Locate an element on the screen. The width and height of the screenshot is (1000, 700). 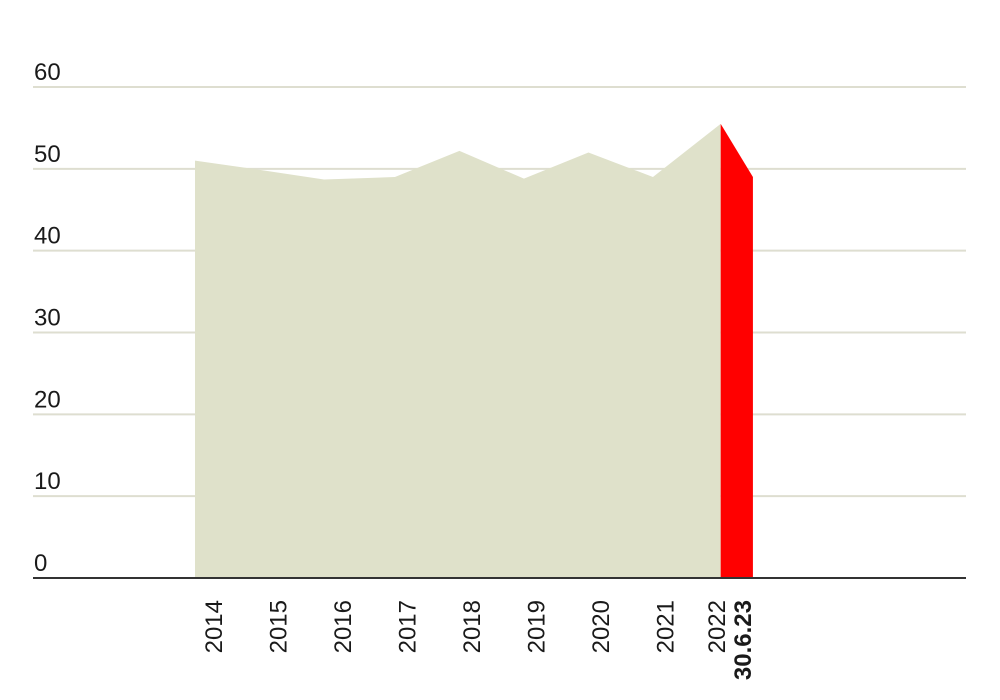
x-tick-label: 2016 is located at coordinates (343, 626).